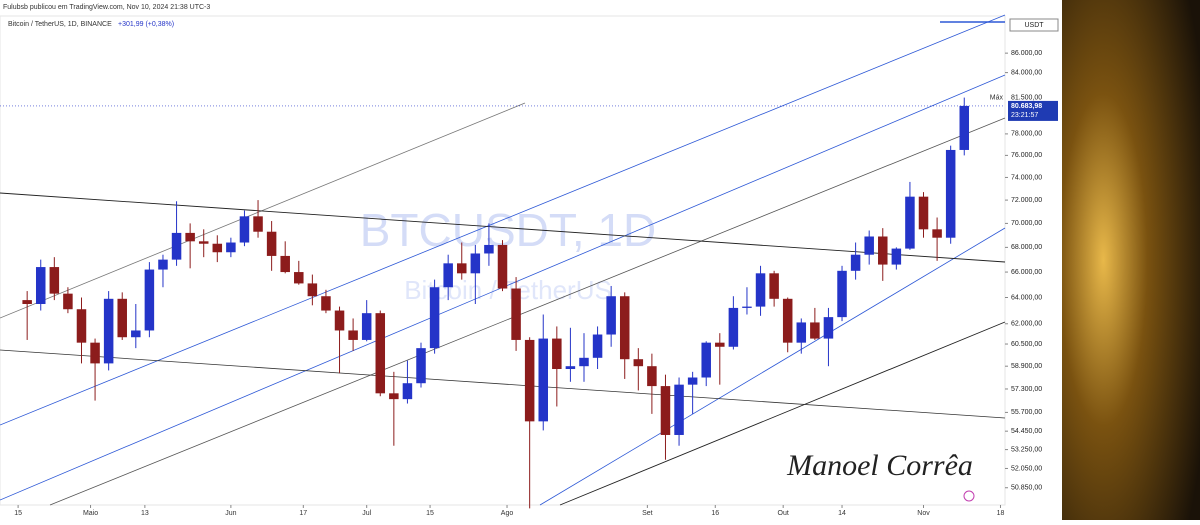  I want to click on last-price-box, so click(1033, 110).